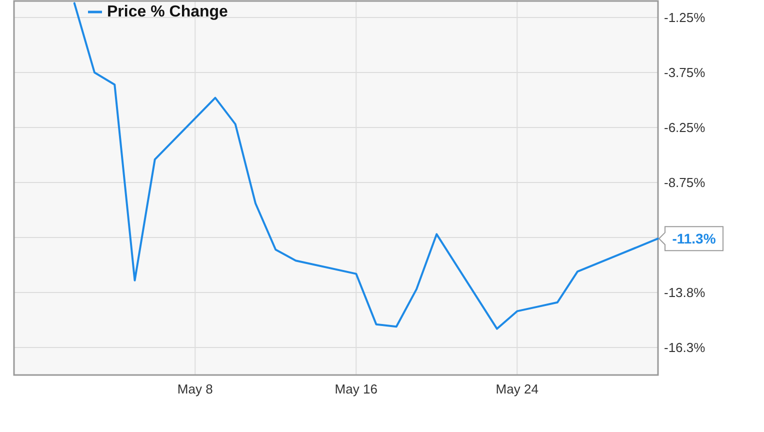 The height and width of the screenshot is (432, 764). Describe the element at coordinates (685, 127) in the screenshot. I see `y-tick-label: -6.25%` at that location.